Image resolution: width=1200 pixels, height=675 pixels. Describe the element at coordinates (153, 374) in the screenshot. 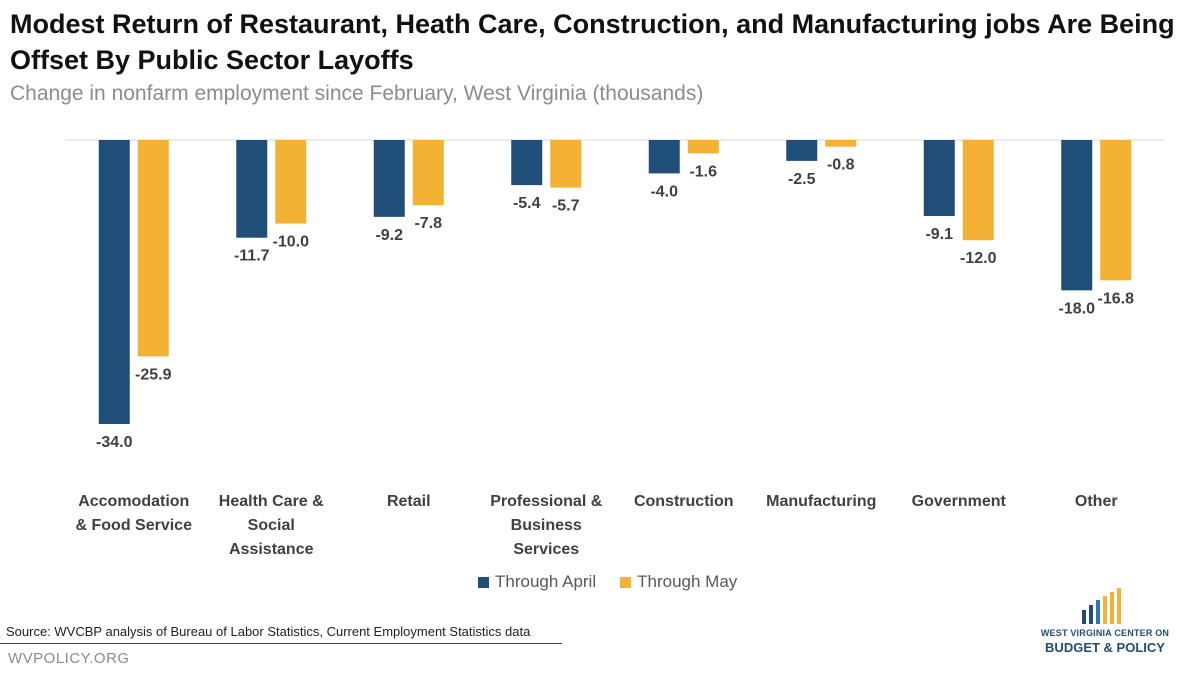

I see `data-label-through-may-accomodation-food-service: -25.9` at that location.